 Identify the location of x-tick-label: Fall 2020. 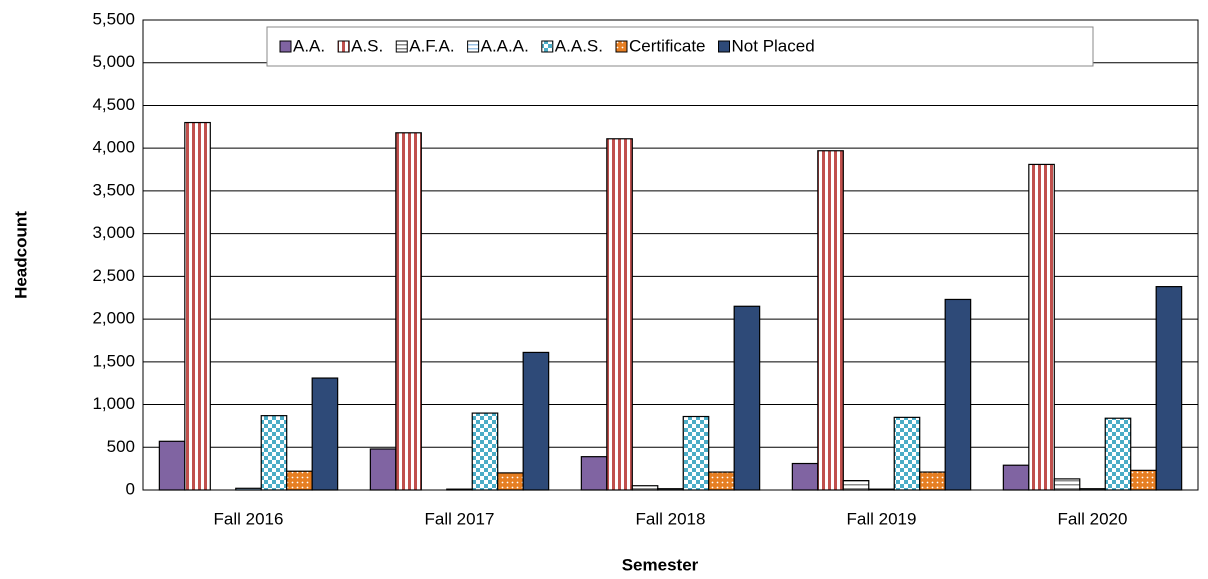
(1093, 518).